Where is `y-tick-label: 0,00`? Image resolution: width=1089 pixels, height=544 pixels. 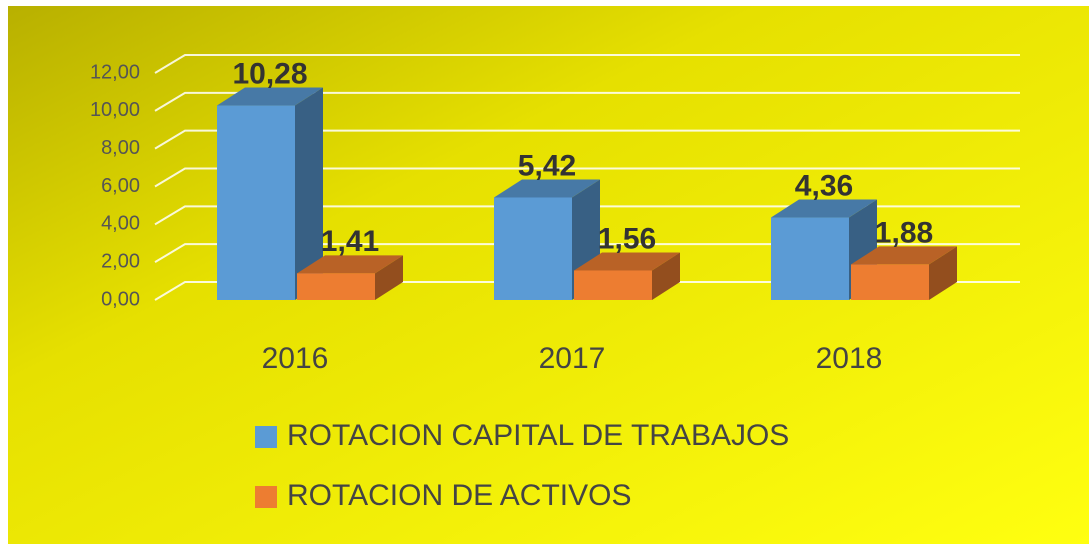
y-tick-label: 0,00 is located at coordinates (120, 299).